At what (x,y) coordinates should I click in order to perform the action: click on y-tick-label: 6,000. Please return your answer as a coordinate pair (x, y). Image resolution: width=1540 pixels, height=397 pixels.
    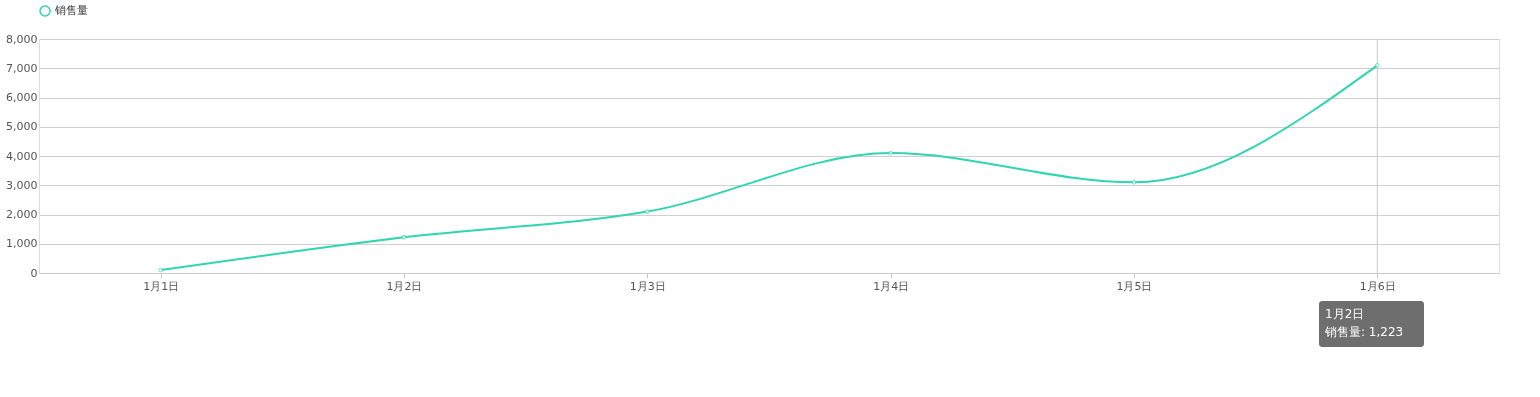
    Looking at the image, I should click on (22, 97).